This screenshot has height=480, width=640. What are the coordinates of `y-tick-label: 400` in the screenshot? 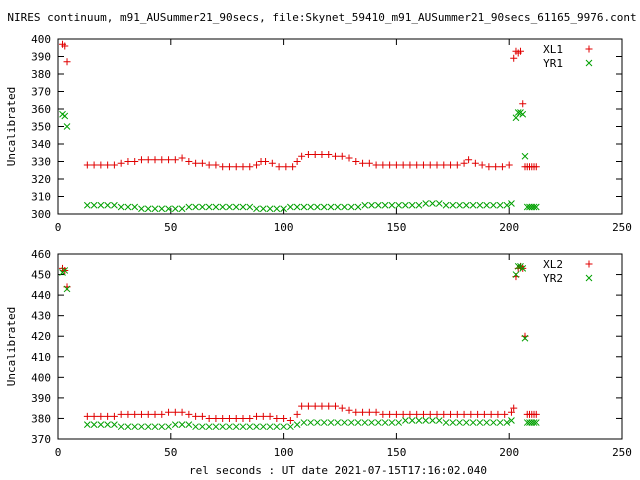 It's located at (41, 377).